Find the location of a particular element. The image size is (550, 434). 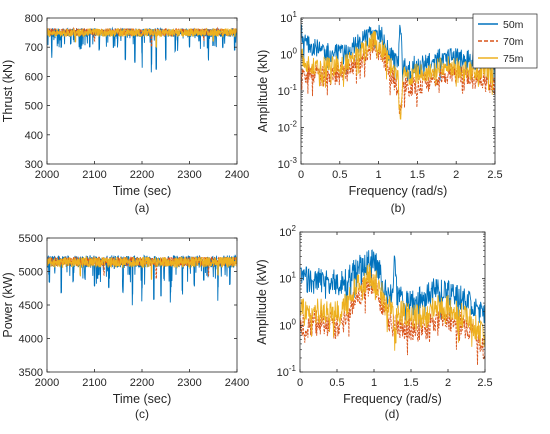

series-line-b-75m is located at coordinates (398, 75).